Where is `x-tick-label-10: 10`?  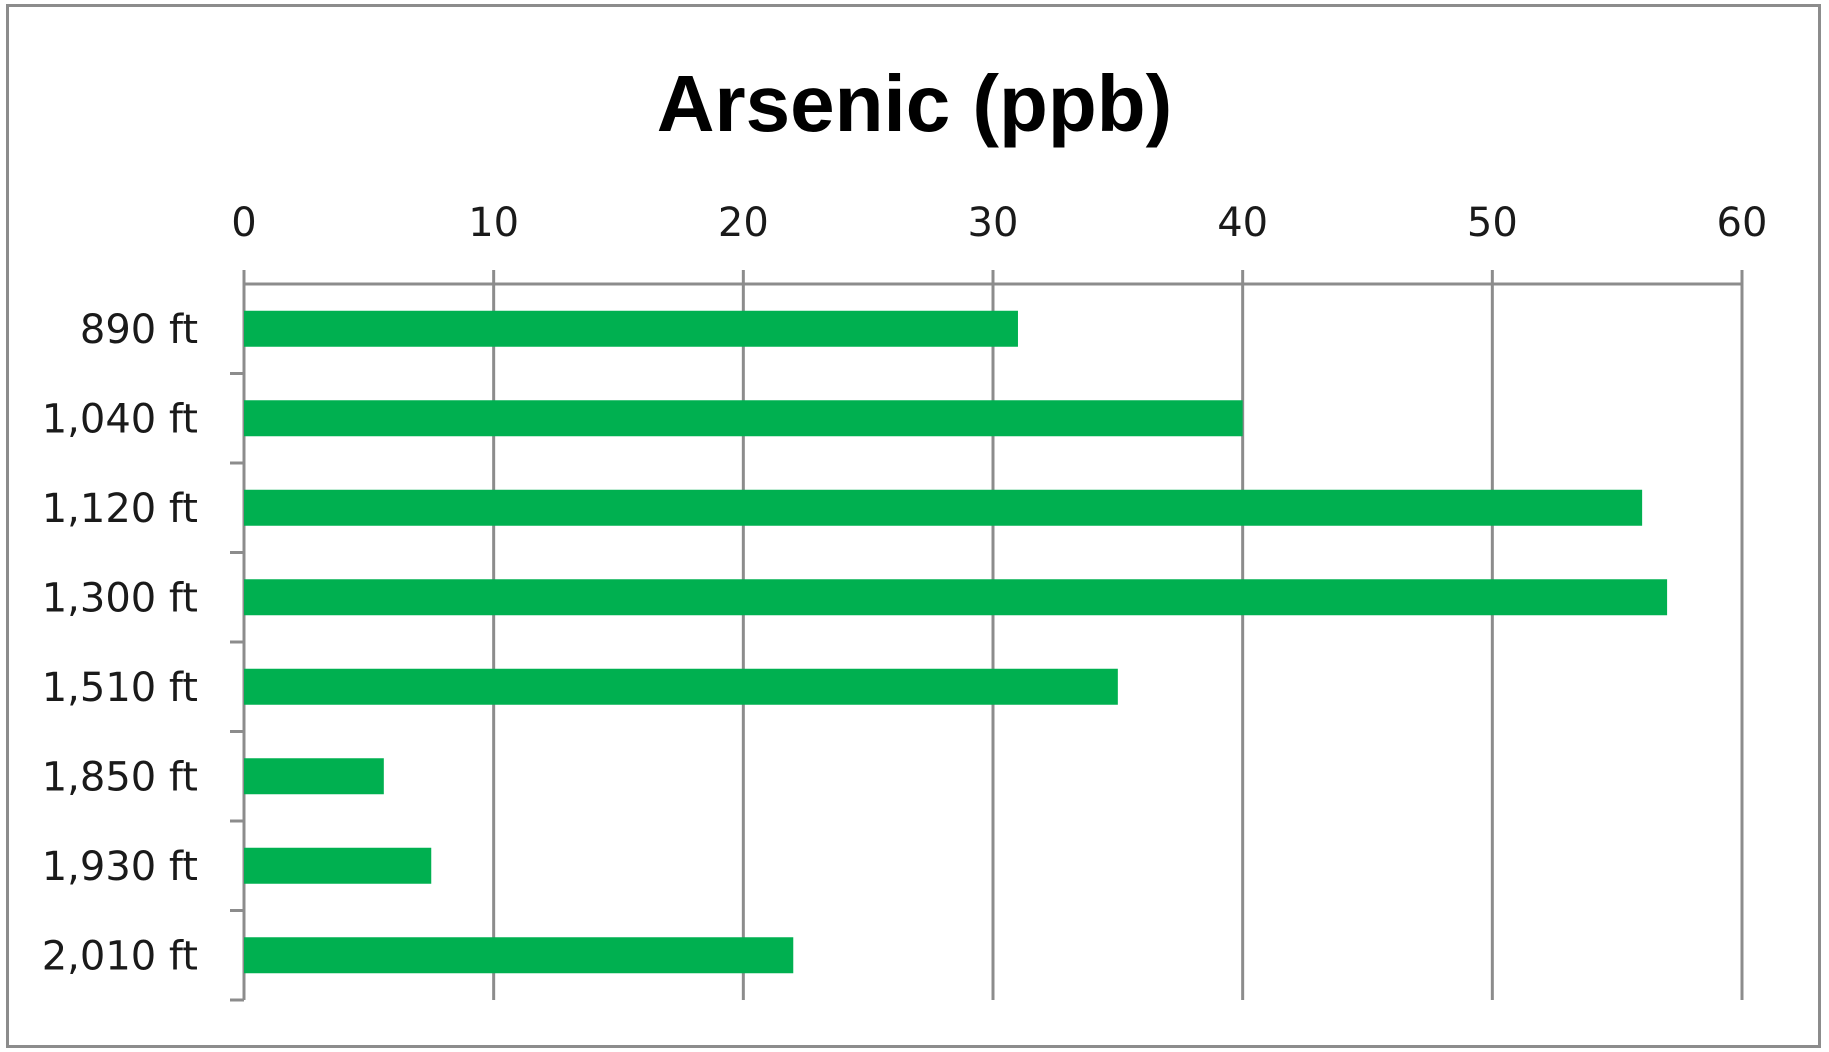 x-tick-label-10: 10 is located at coordinates (493, 223).